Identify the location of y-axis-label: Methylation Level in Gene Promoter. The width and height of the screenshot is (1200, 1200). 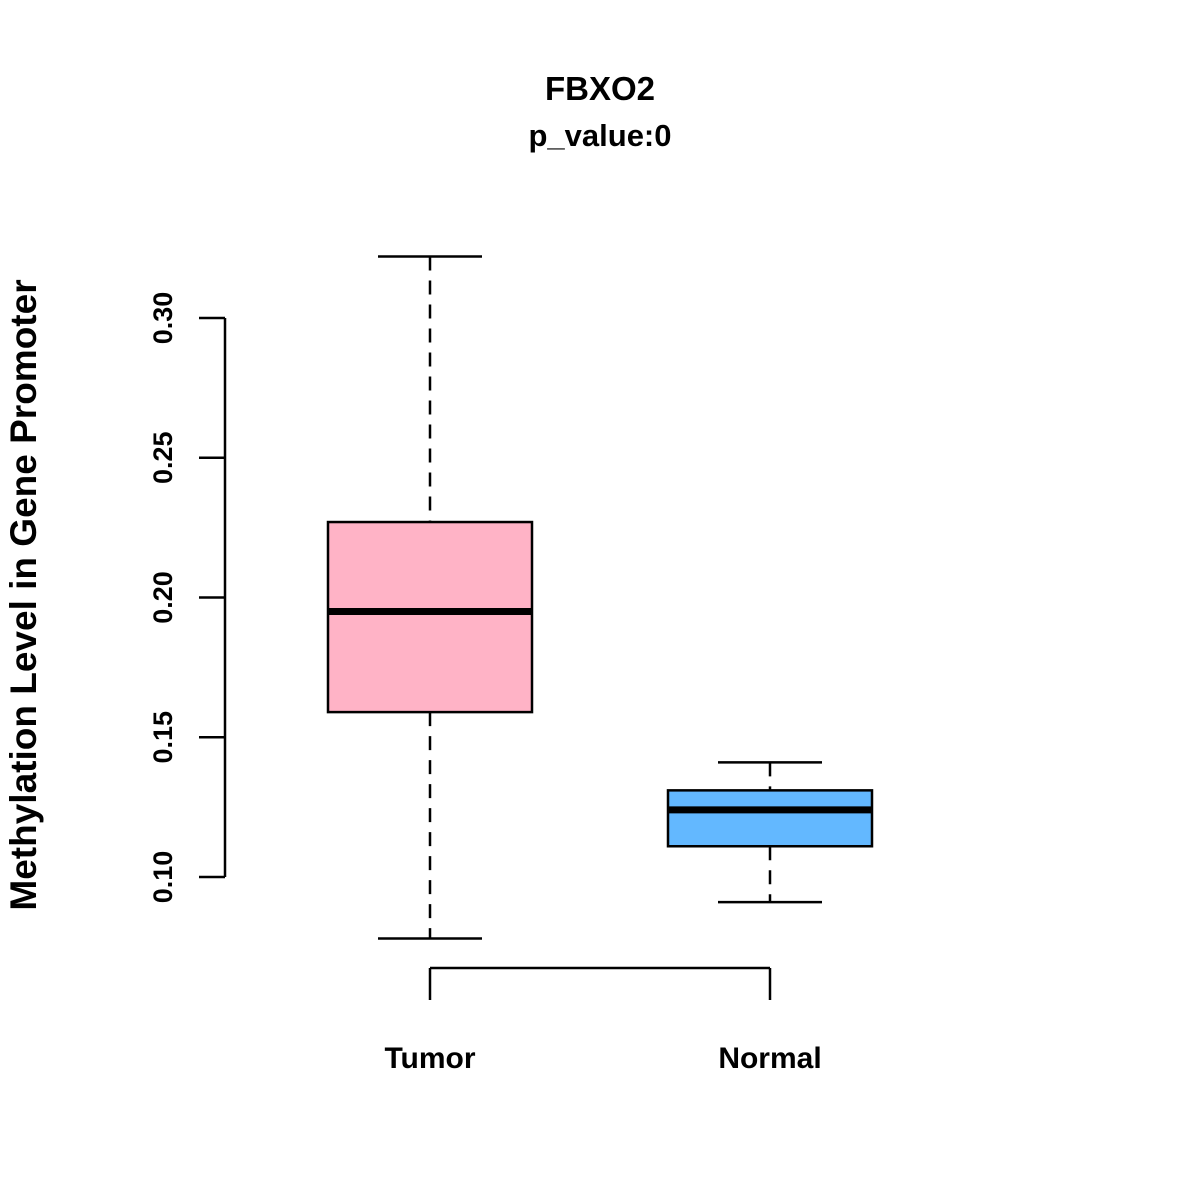
(23, 594).